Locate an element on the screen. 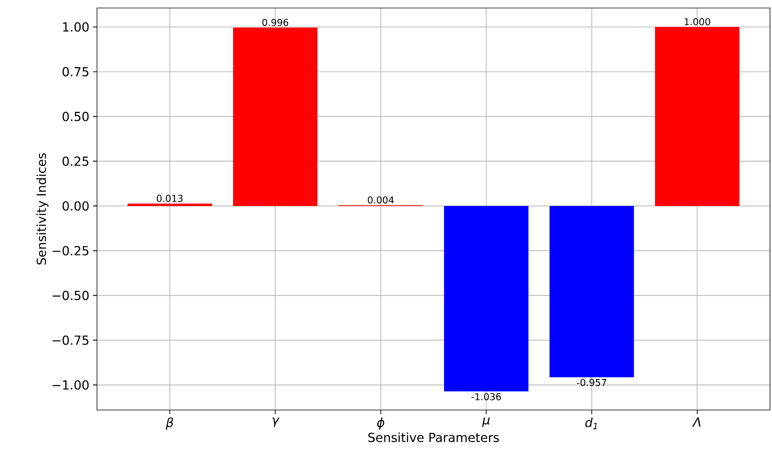 Image resolution: width=772 pixels, height=461 pixels. x-tick-label: μ is located at coordinates (486, 422).